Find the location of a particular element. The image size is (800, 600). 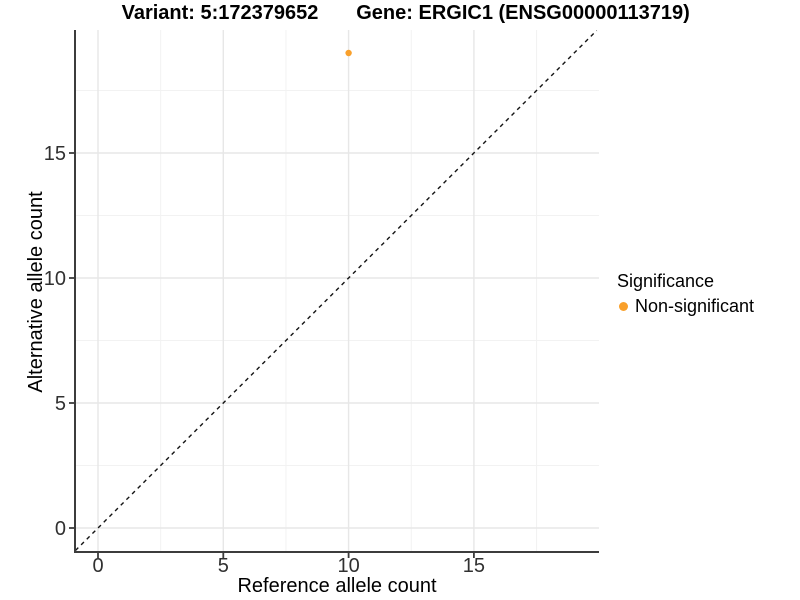

y-axis-title: Alternative allele count is located at coordinates (36, 292).